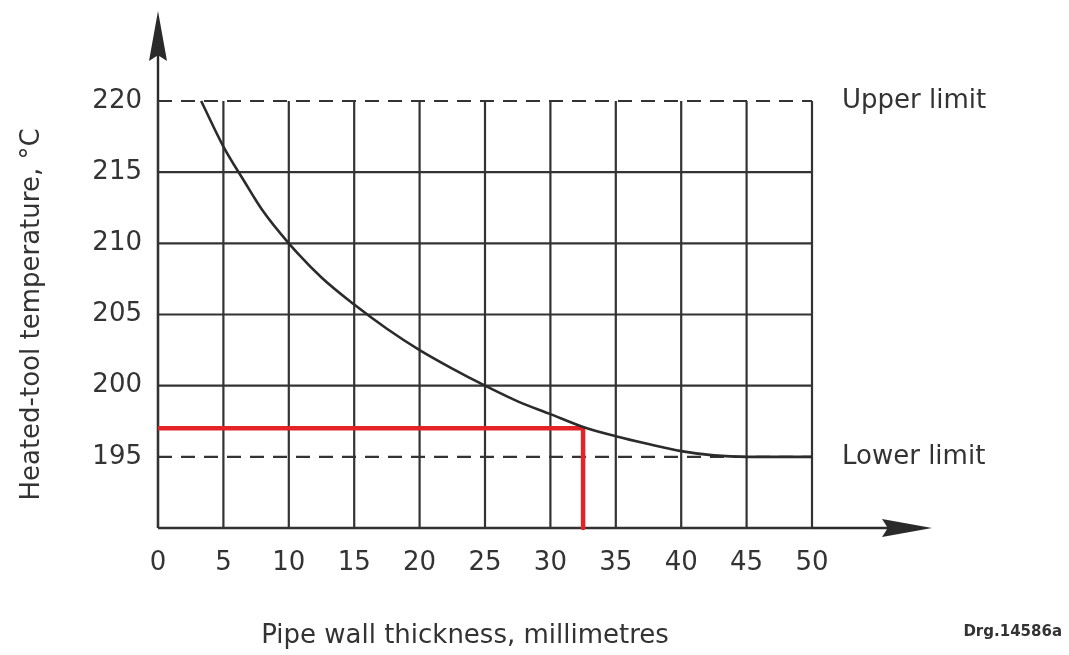  What do you see at coordinates (914, 454) in the screenshot?
I see `ref-line-label: Lower limit` at bounding box center [914, 454].